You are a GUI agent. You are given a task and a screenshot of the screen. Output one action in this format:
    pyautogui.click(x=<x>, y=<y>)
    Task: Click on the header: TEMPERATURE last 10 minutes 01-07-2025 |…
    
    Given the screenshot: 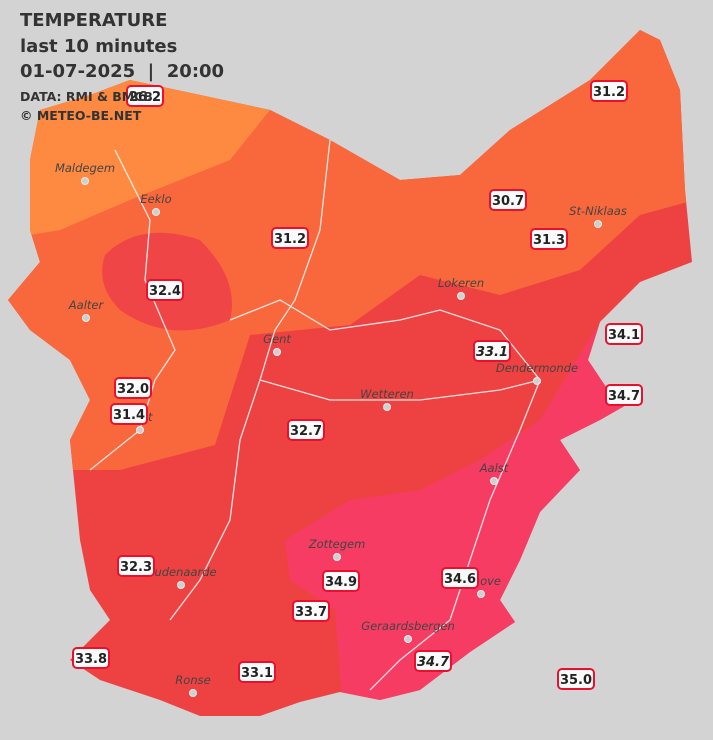 What is the action you would take?
    pyautogui.click(x=122, y=66)
    